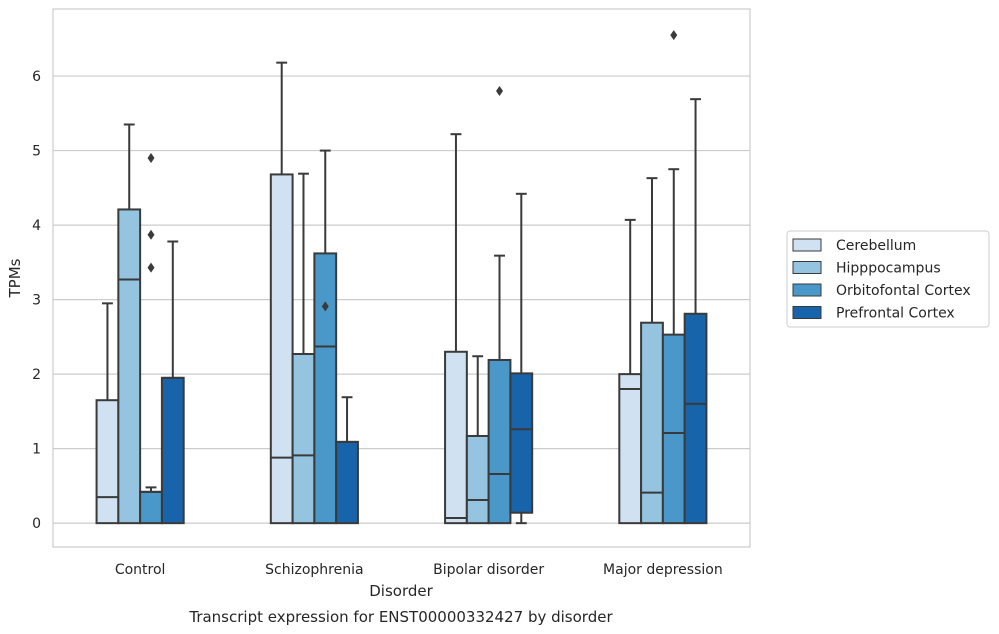 The height and width of the screenshot is (634, 999). I want to click on y-tick-label: 3, so click(36, 301).